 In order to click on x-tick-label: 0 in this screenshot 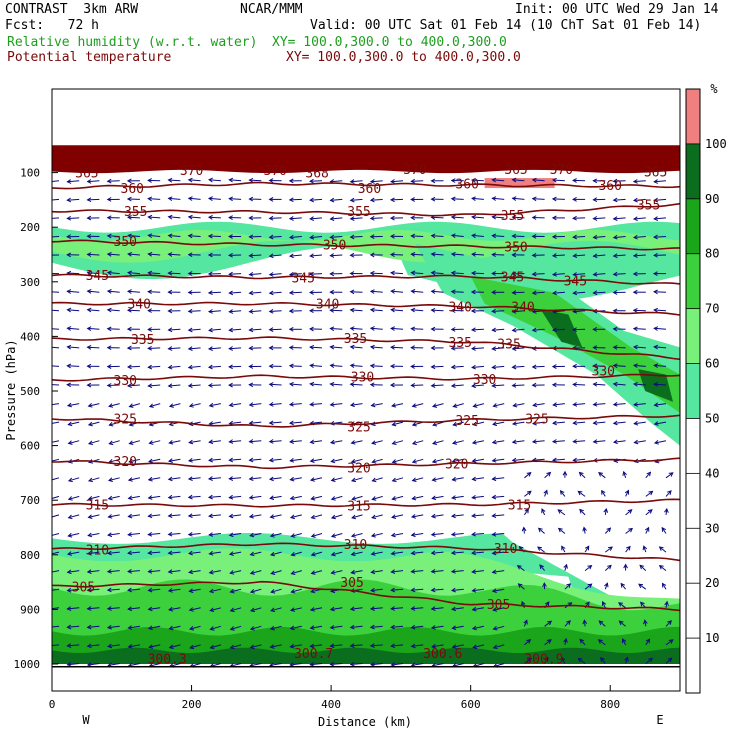, I will do `click(52, 704)`.